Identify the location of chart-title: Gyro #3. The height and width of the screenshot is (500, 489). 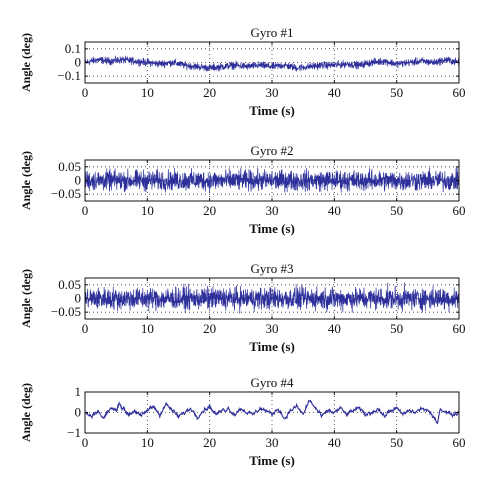
(272, 268).